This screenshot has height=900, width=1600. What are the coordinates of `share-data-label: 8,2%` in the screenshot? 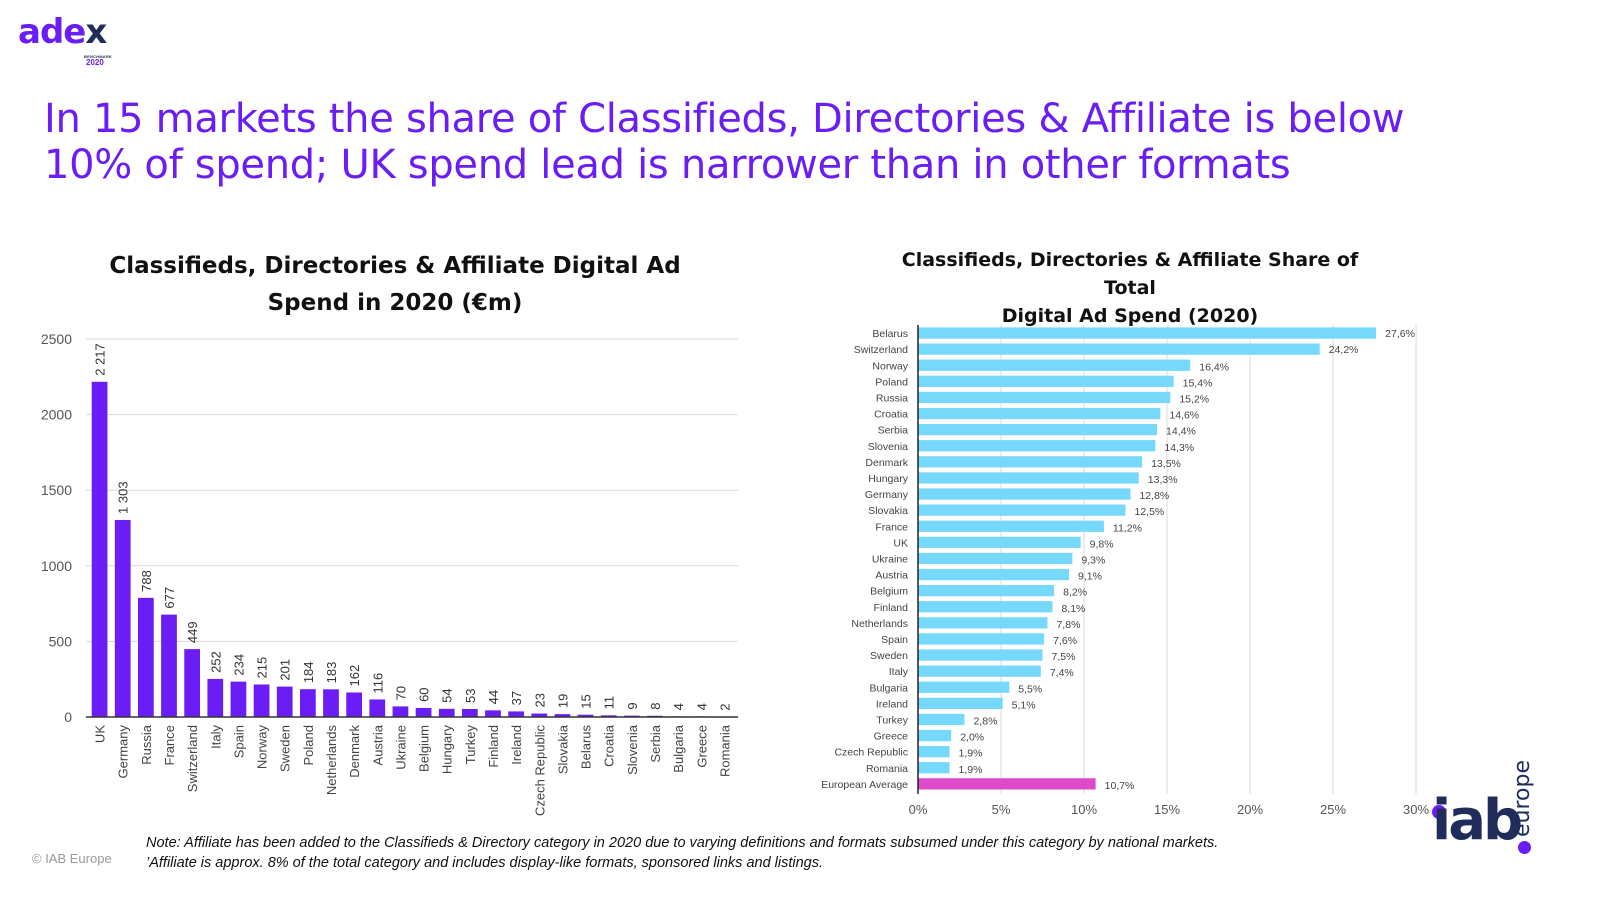 It's located at (1075, 593).